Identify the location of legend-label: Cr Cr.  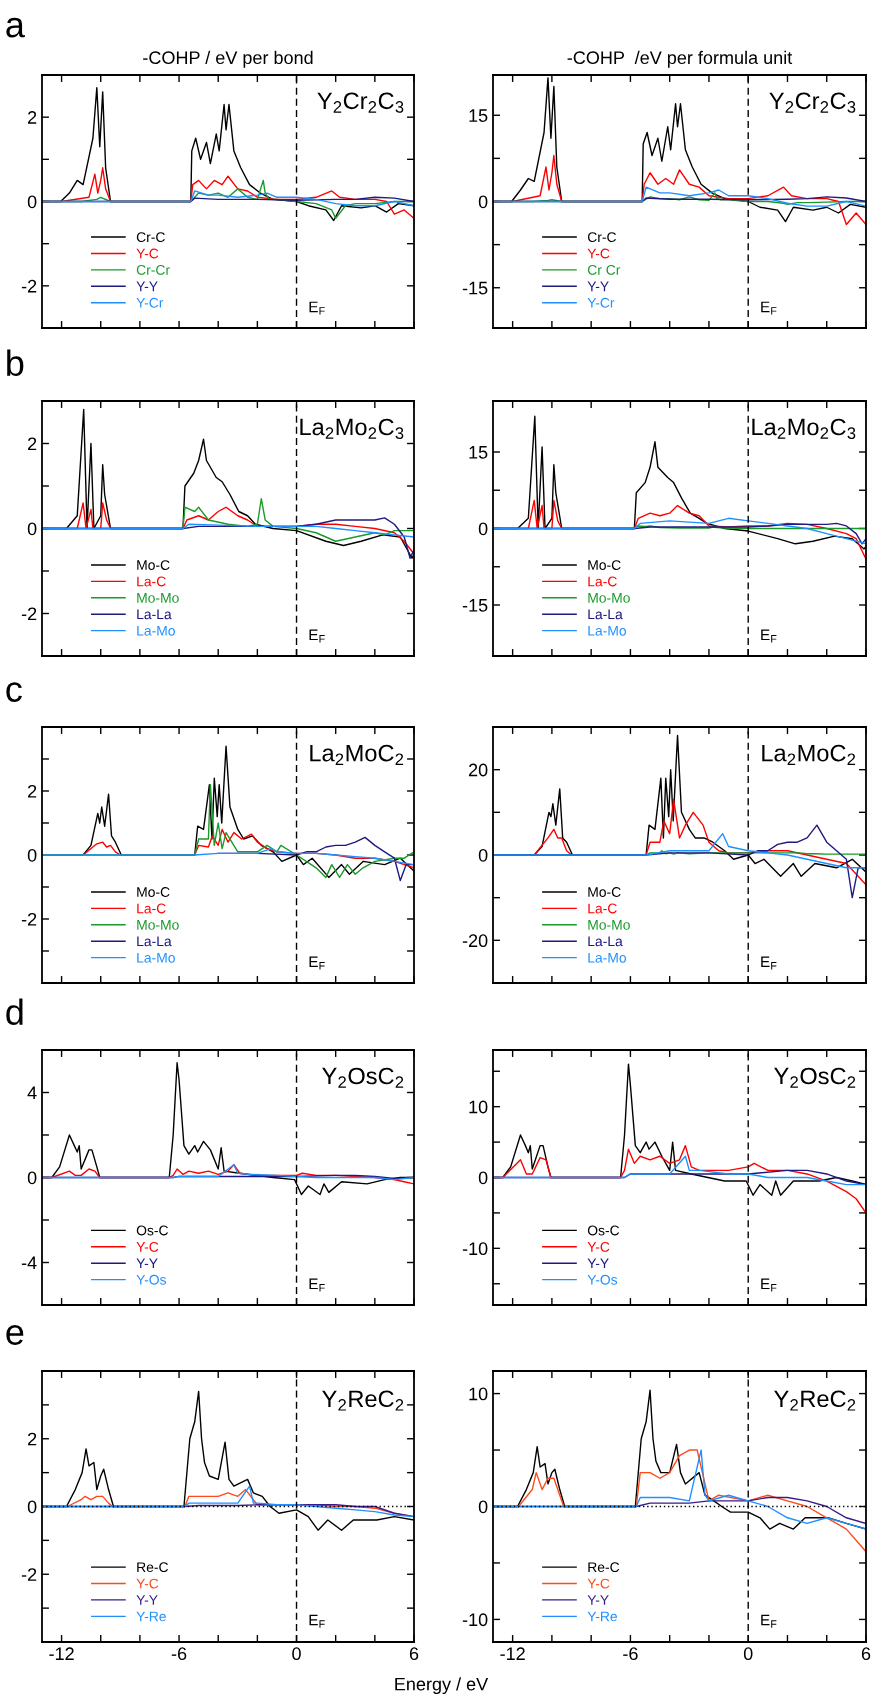
(604, 270).